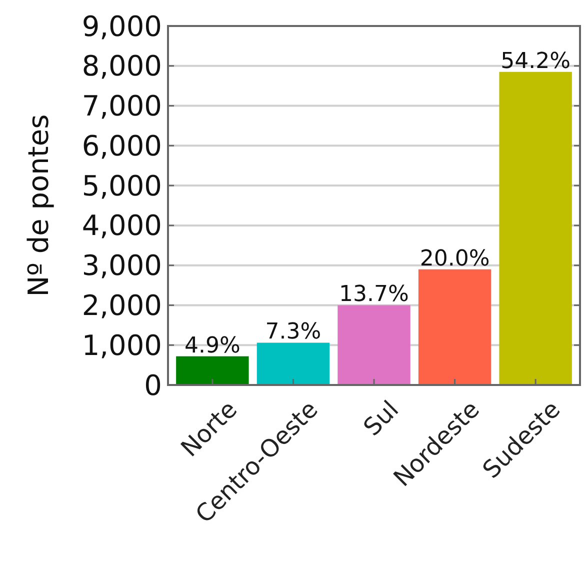 This screenshot has width=588, height=574. I want to click on y-tick-label: 3,000, so click(122, 265).